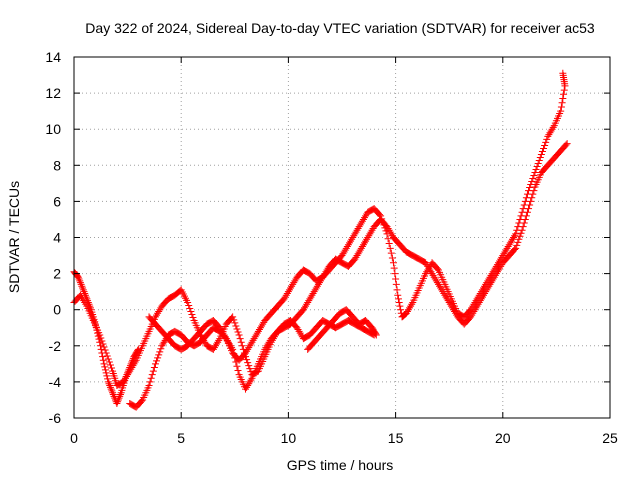 Image resolution: width=640 pixels, height=480 pixels. Describe the element at coordinates (14, 237) in the screenshot. I see `y-axis-label: SDTVAR / TECUs` at that location.